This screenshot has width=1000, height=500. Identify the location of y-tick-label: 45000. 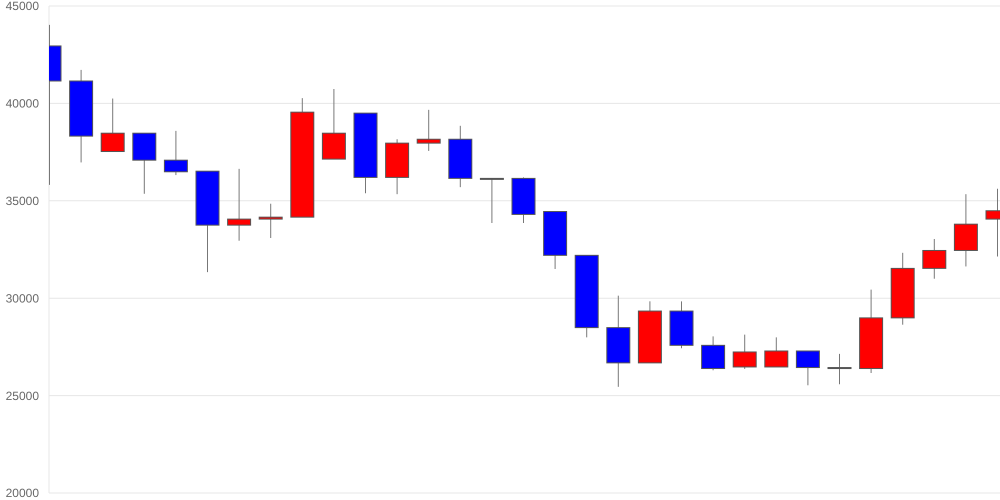
(23, 7).